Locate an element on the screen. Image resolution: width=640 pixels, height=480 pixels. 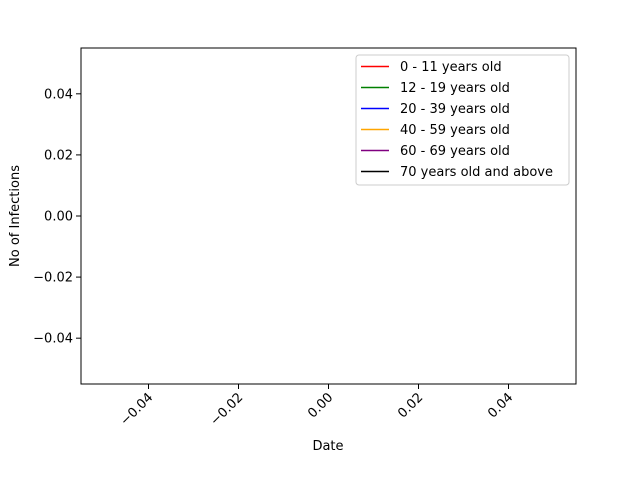
legend-label: 40 - 59 years old is located at coordinates (455, 130).